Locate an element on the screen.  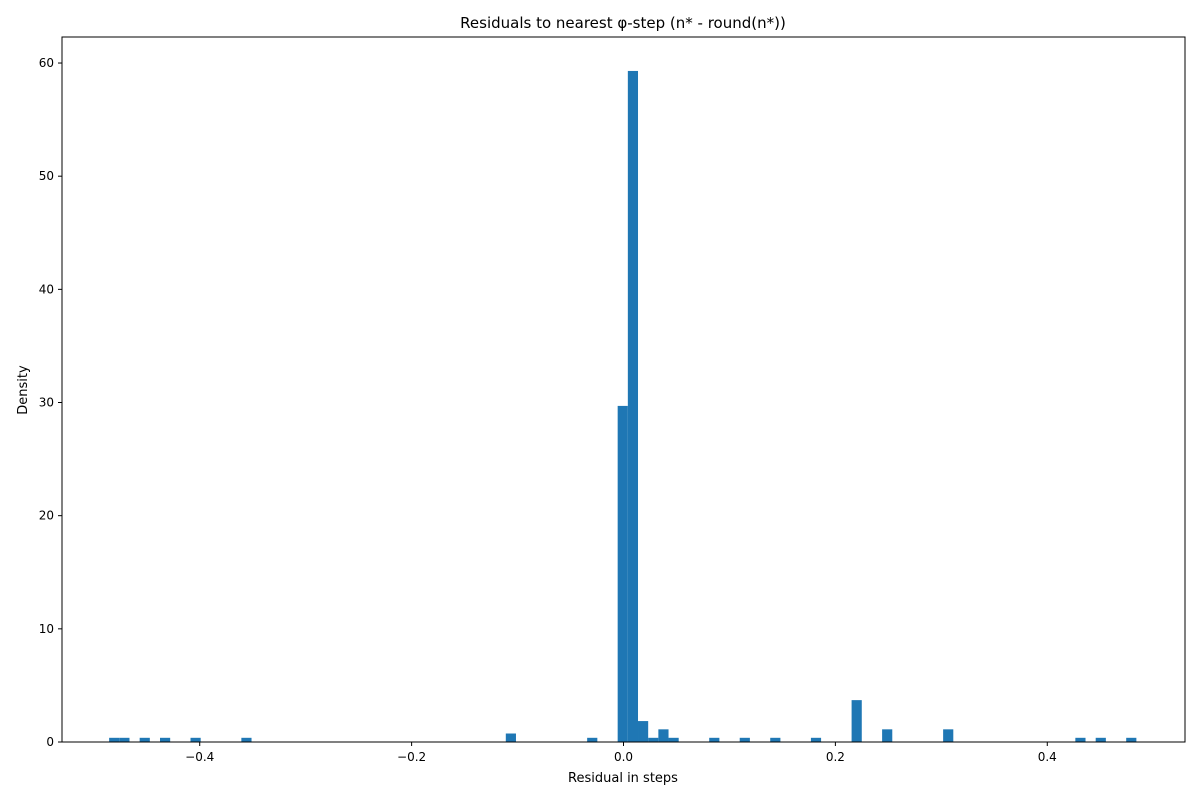
y-tick-label: 10 is located at coordinates (46, 629).